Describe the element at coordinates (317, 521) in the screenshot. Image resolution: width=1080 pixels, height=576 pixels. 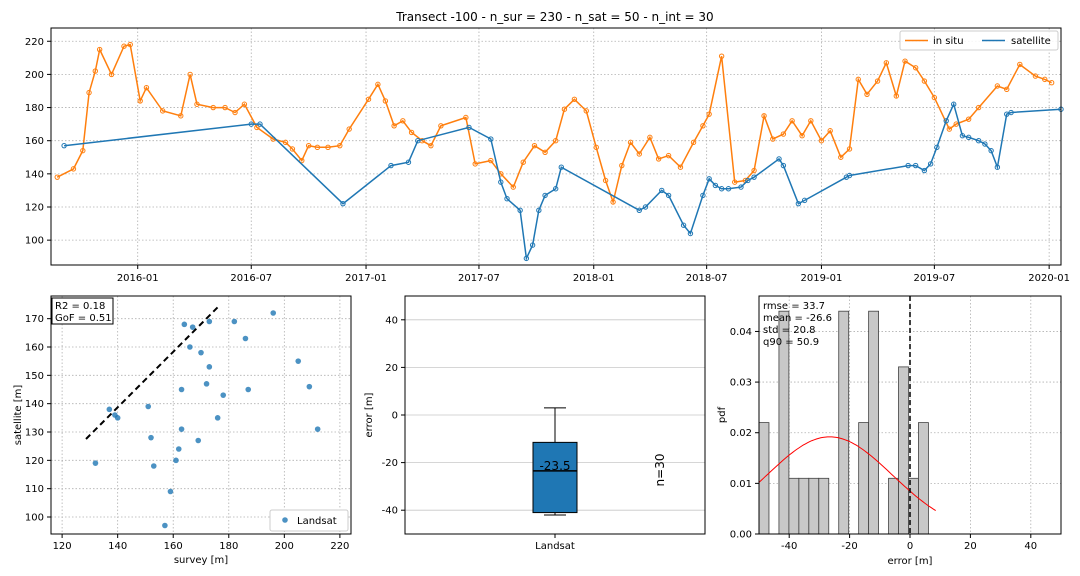
I see `legend-label-landsat: Landsat` at that location.